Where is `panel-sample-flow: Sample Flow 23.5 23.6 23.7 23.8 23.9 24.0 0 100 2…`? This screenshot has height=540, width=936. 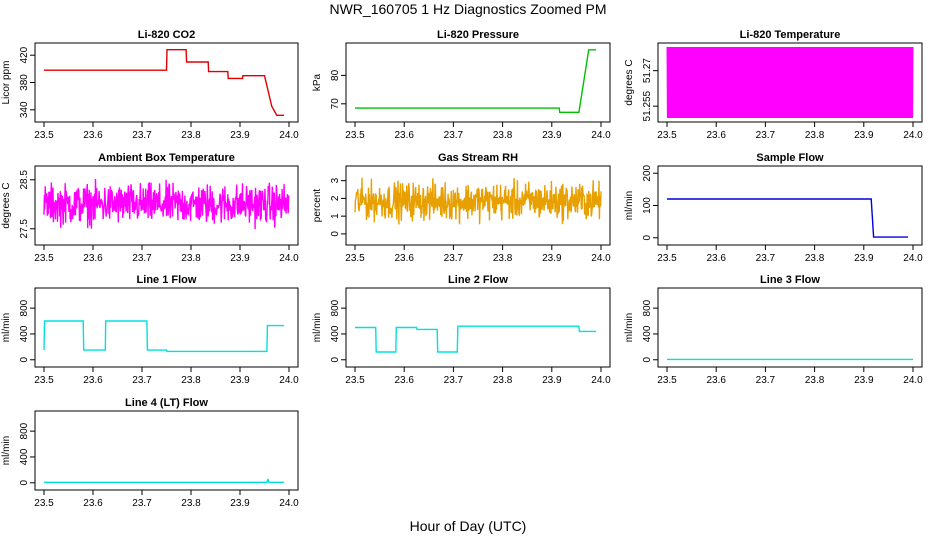
panel-sample-flow: Sample Flow 23.5 23.6 23.7 23.8 23.9 24.0 0 100 2… is located at coordinates (773, 208).